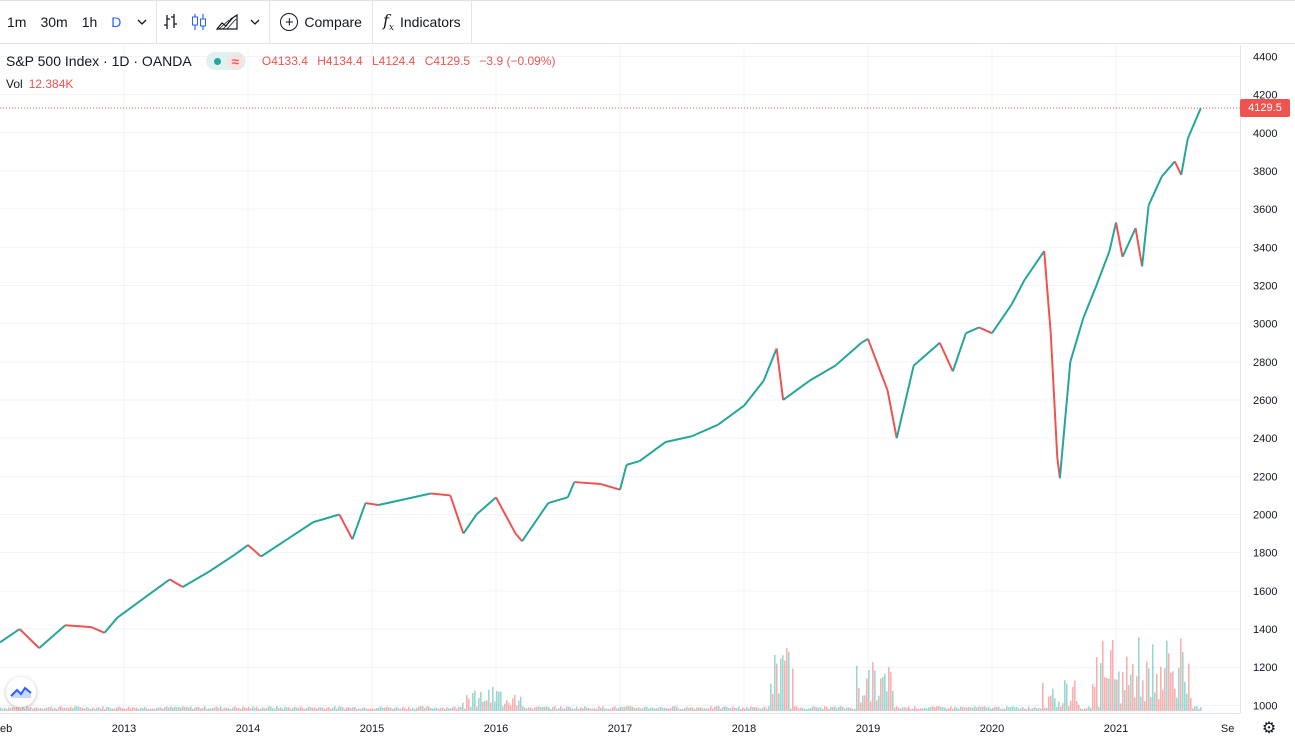 The height and width of the screenshot is (739, 1295). Describe the element at coordinates (116, 22) in the screenshot. I see `interval-d: D` at that location.